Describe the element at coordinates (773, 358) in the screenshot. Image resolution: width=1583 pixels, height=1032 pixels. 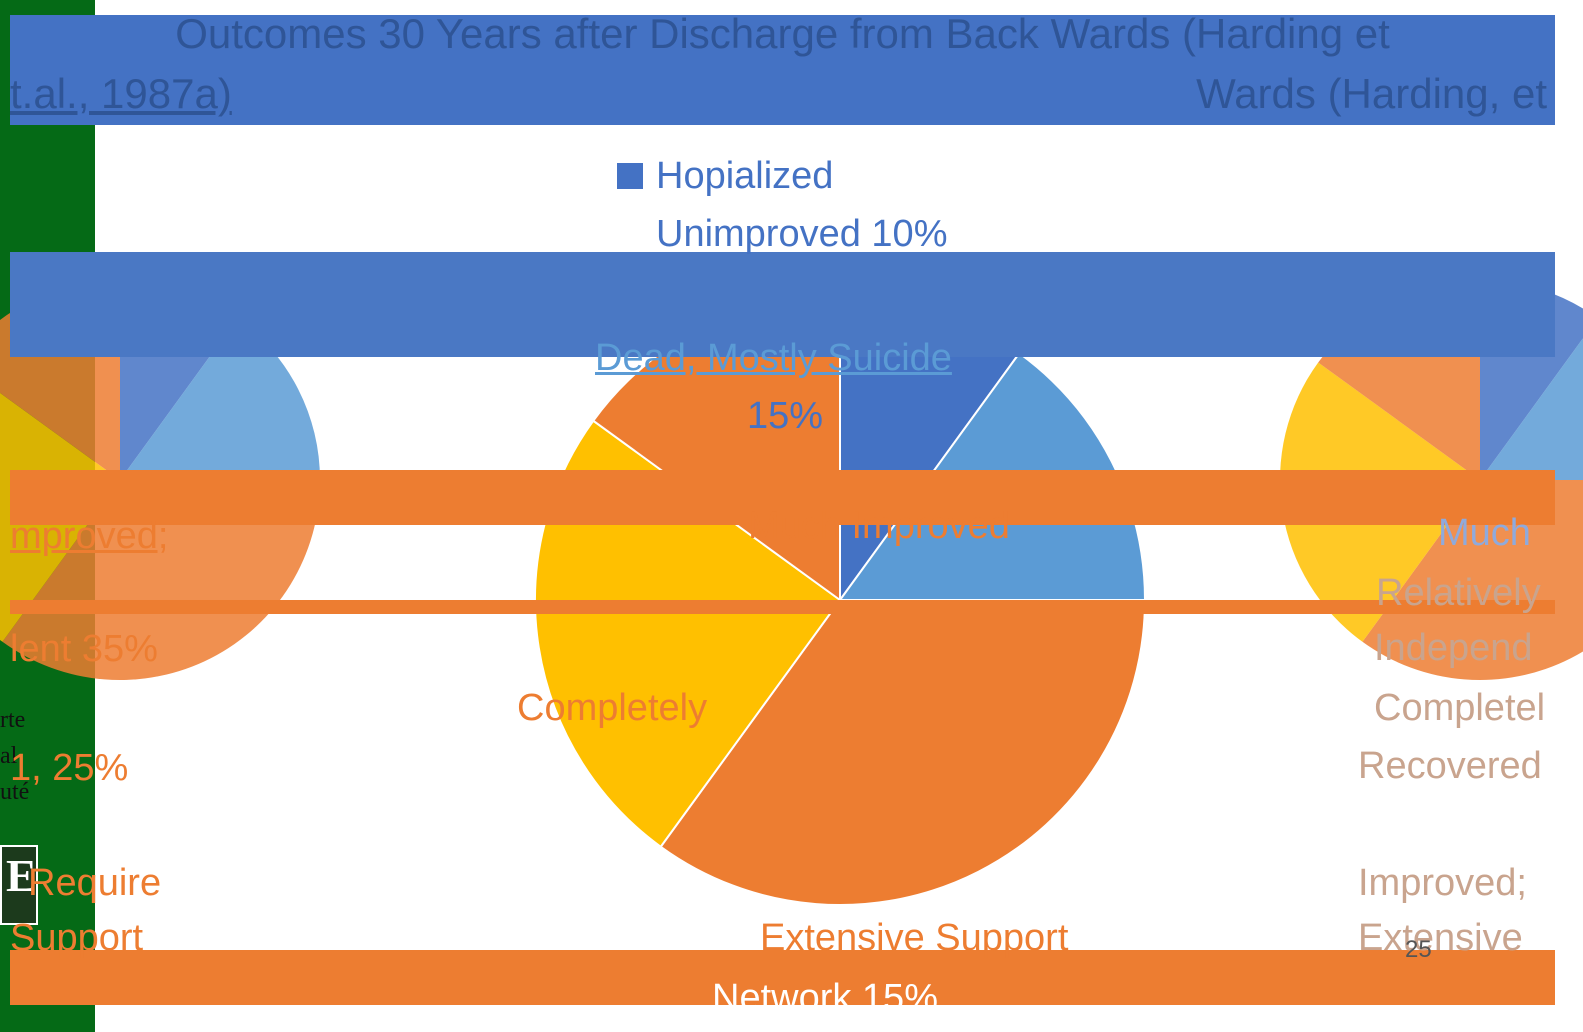
I see `label-dead: Dead, Mostly Suicide` at that location.